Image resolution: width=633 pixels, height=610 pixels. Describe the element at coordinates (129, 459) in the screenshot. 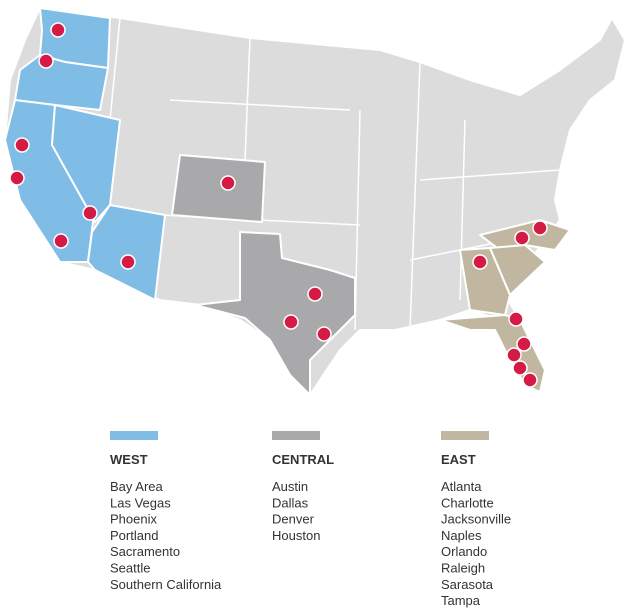

I see `region-heading: WEST` at that location.